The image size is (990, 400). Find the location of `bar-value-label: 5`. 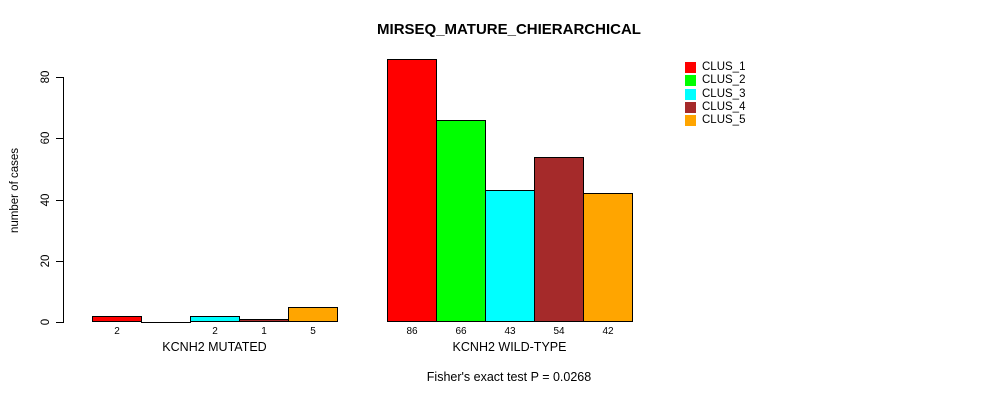

bar-value-label: 5 is located at coordinates (313, 331).